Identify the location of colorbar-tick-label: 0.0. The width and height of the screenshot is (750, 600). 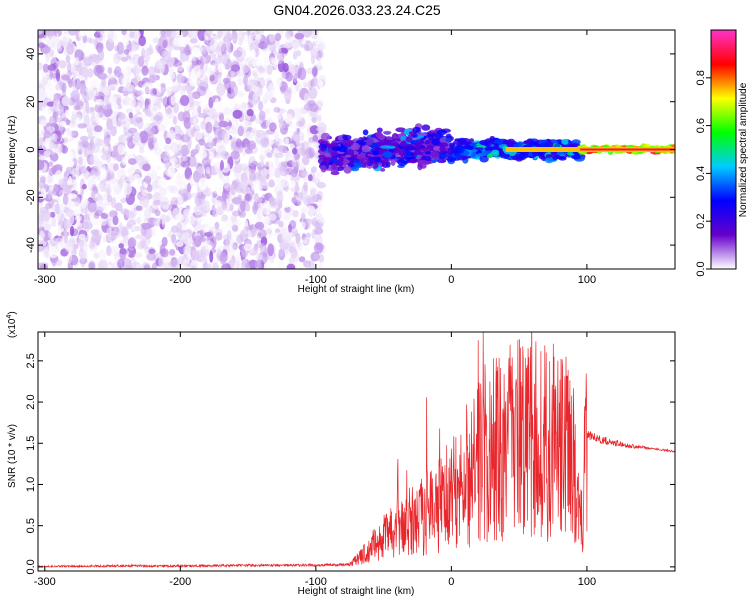
(701, 268).